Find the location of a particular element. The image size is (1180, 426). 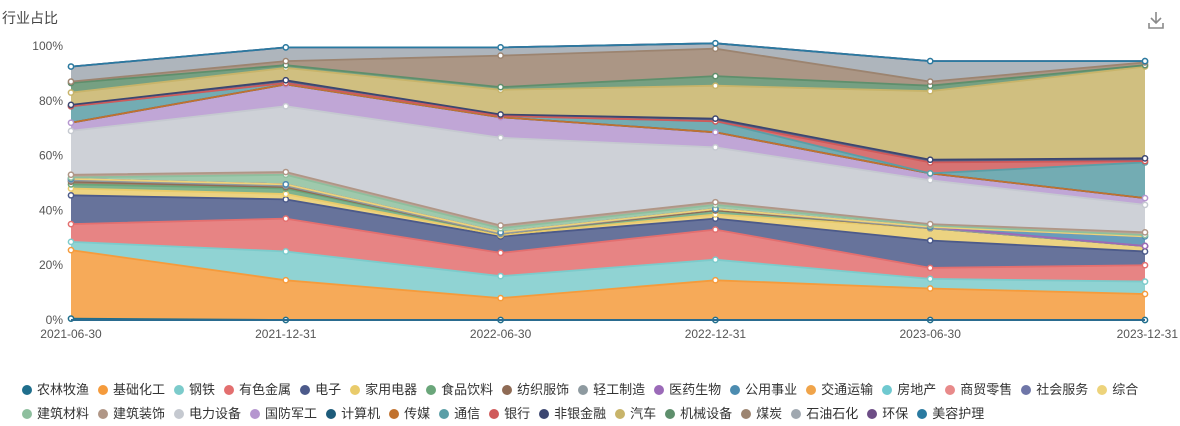

point-非银金融 is located at coordinates (286, 80).